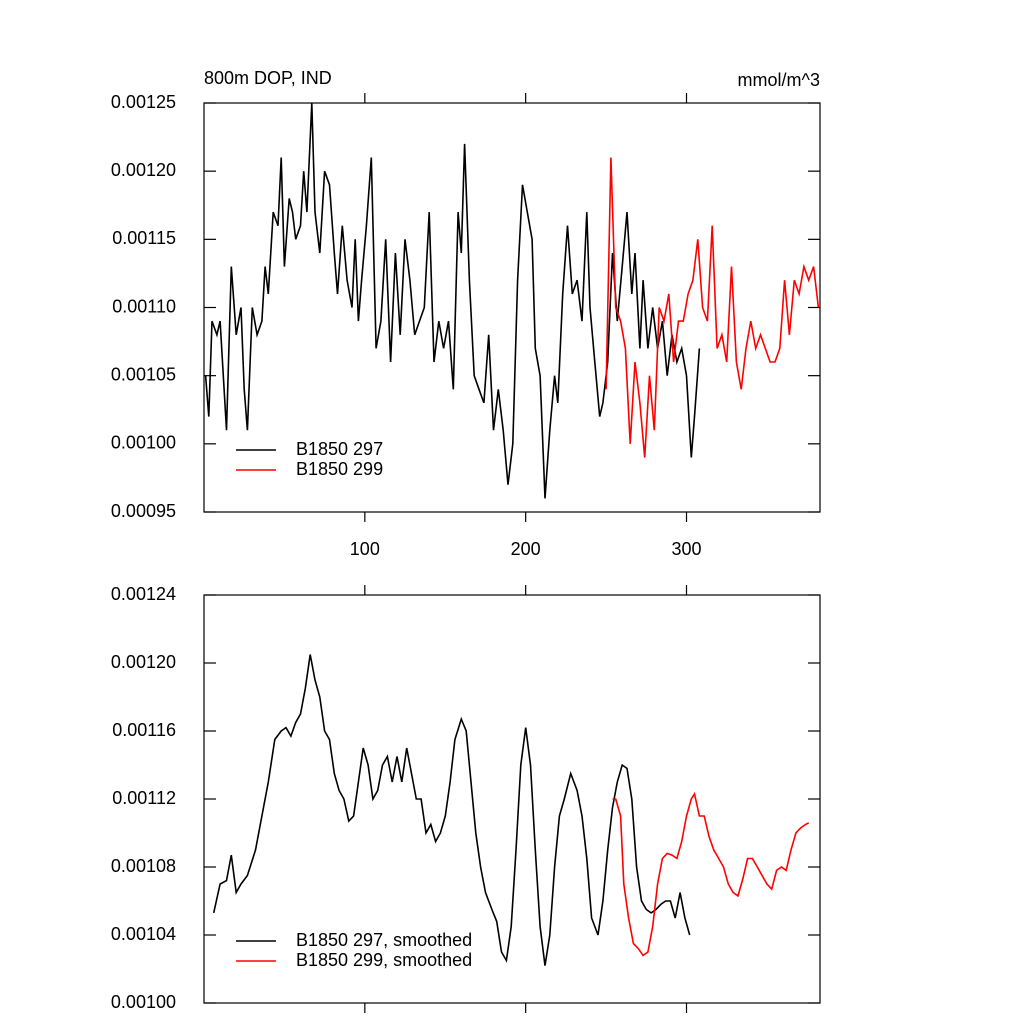  Describe the element at coordinates (143, 511) in the screenshot. I see `y-tick-label: 0.00095` at that location.